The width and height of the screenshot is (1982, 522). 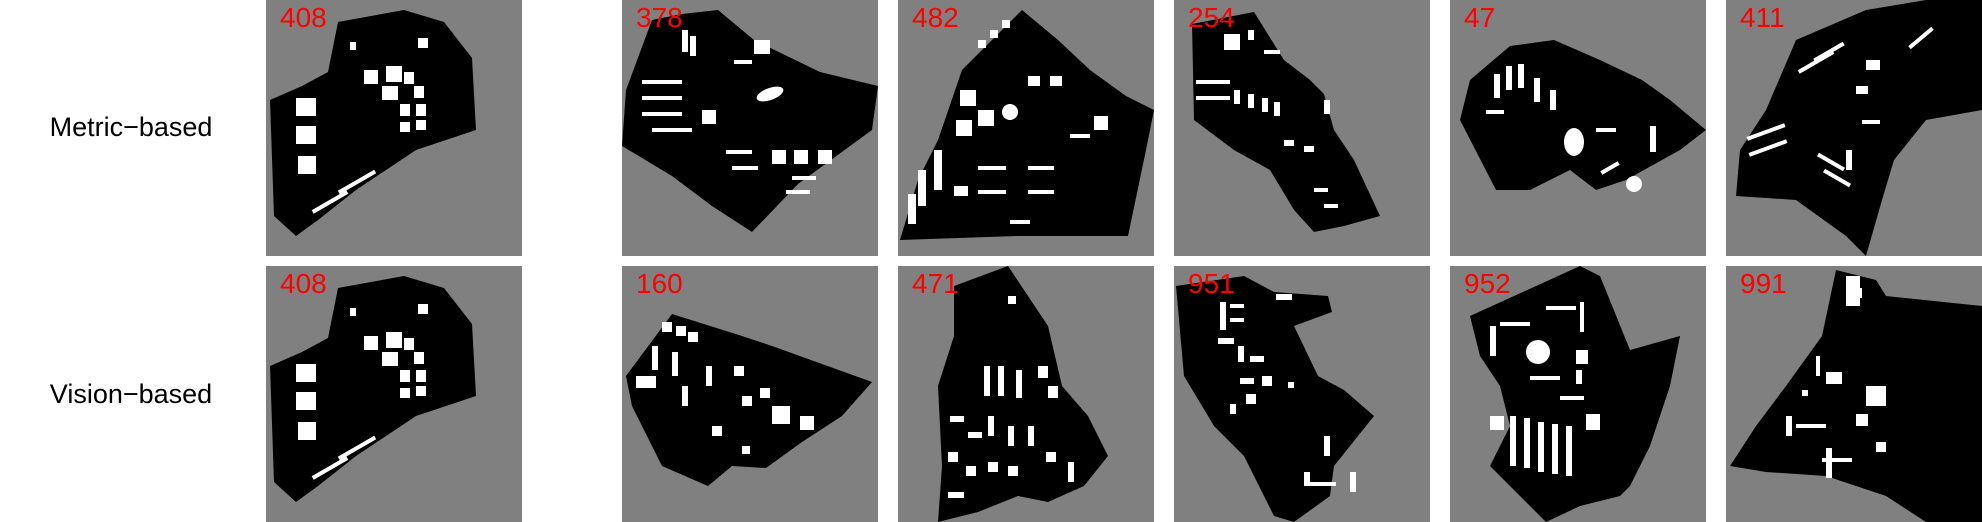 I want to click on row-label-vision-based: Vision−based, so click(x=131, y=394).